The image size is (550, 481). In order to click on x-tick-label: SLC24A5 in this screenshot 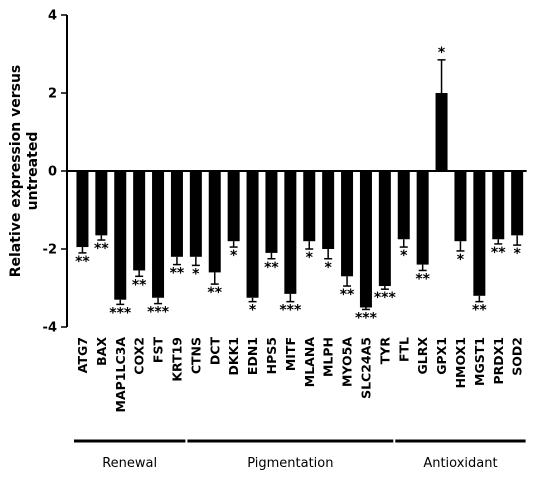, I will do `click(365, 368)`.